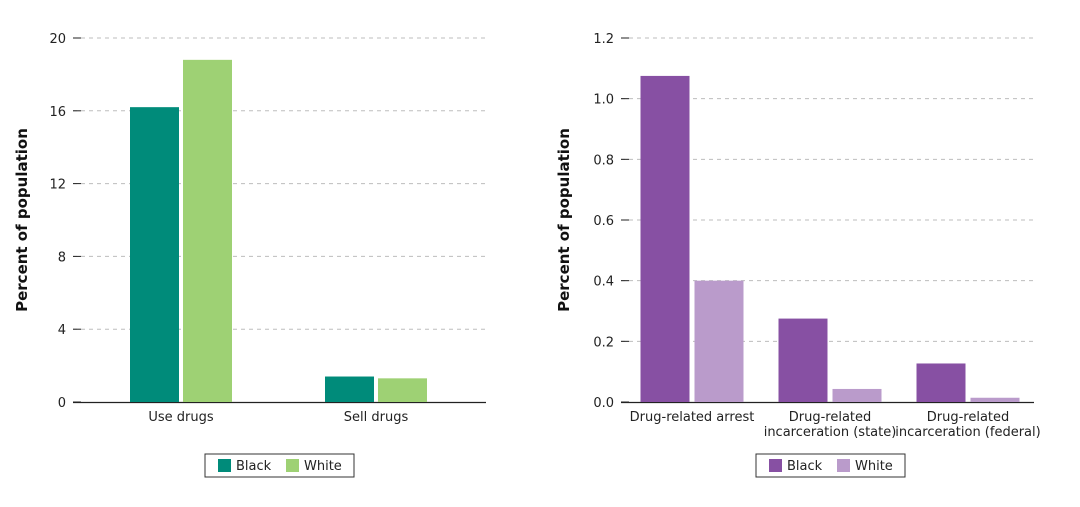 The height and width of the screenshot is (507, 1080). I want to click on y-tick-label: 16, so click(57, 112).